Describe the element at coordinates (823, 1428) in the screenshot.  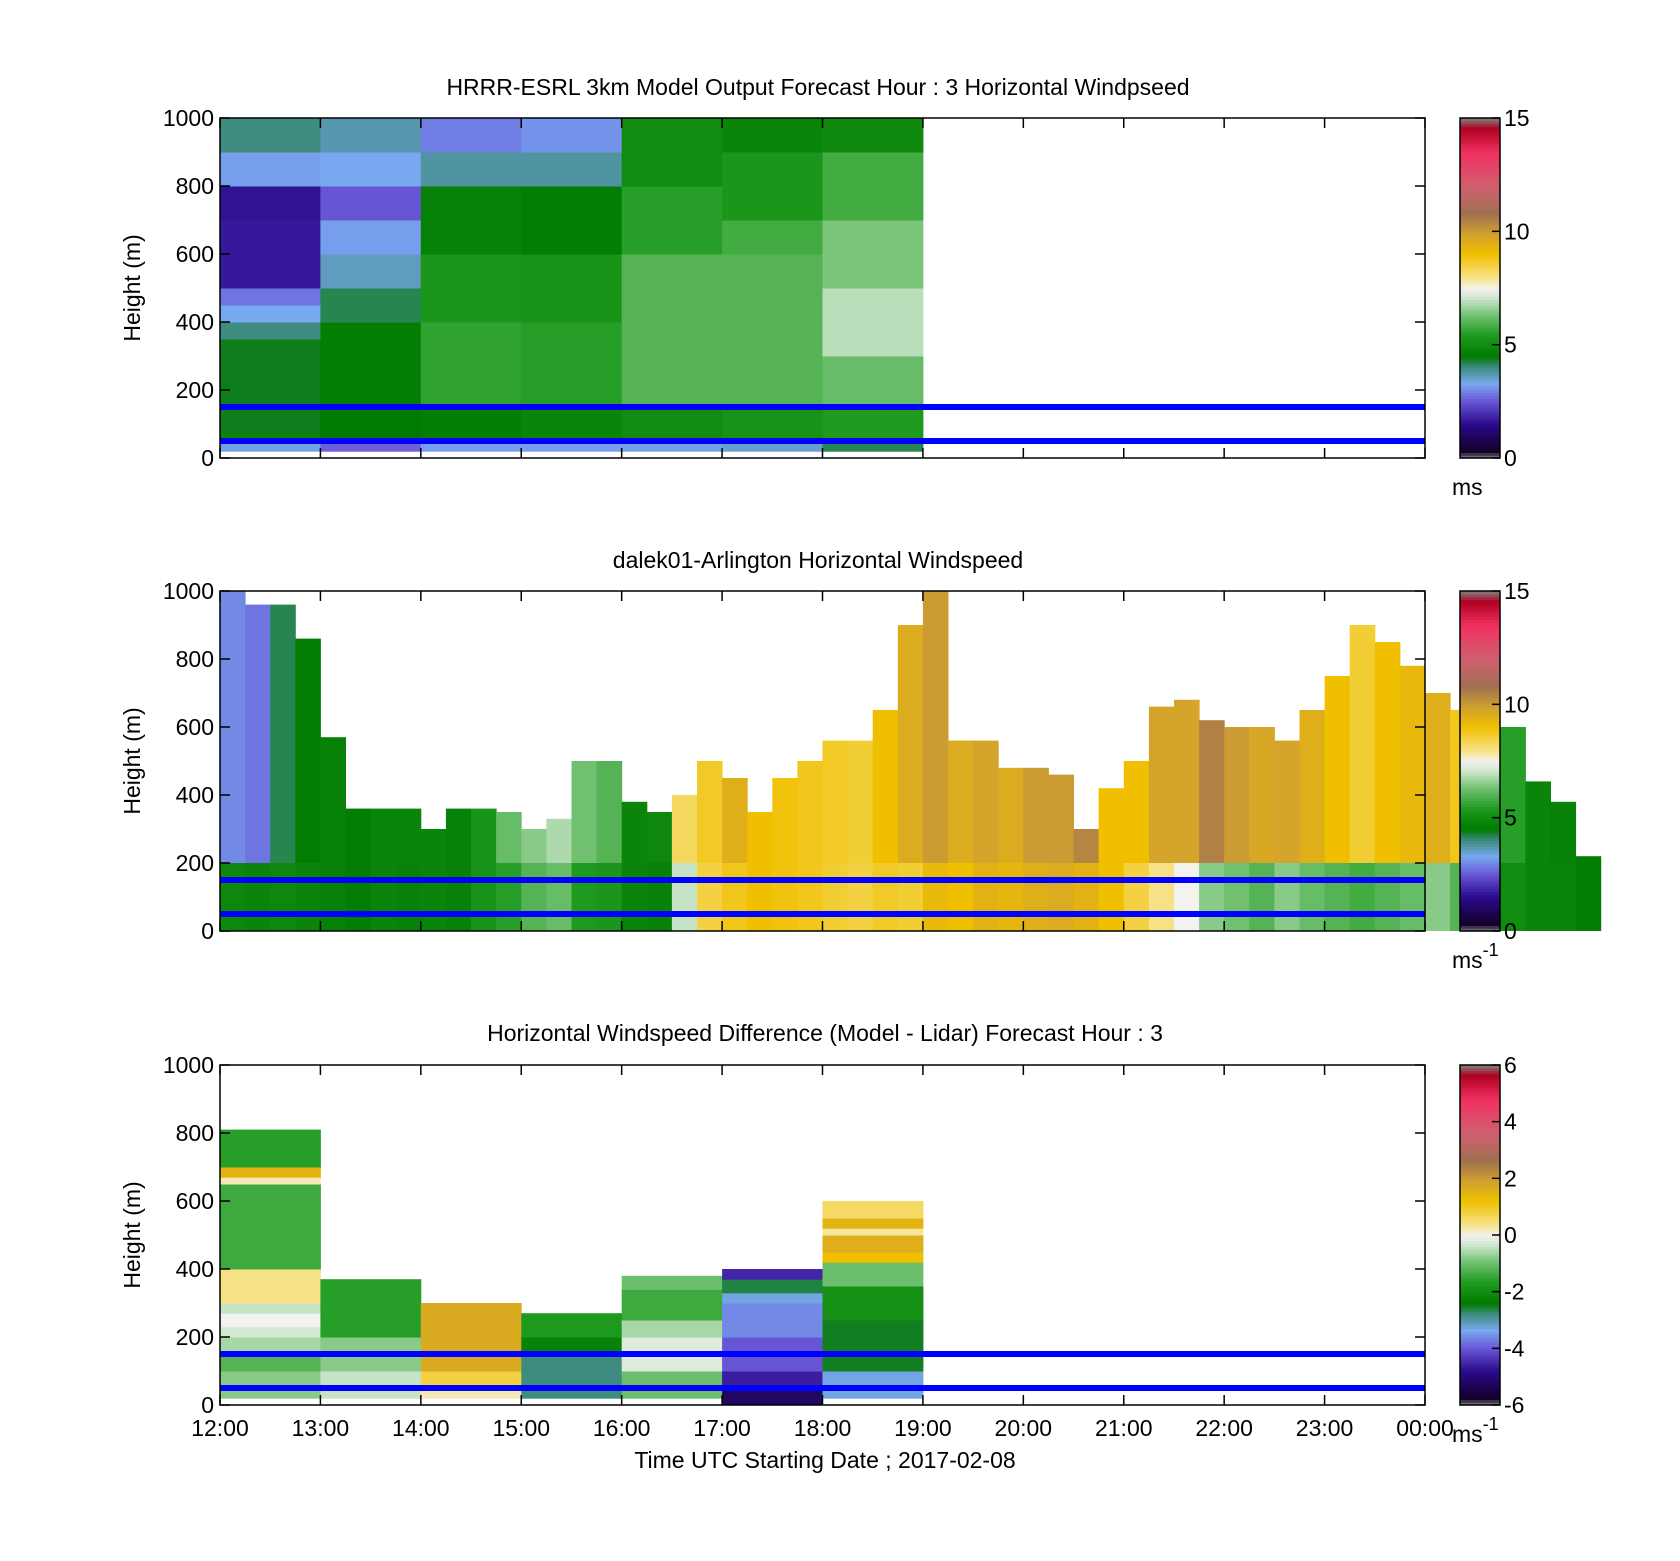
I see `x-tick-label: 18:00` at that location.